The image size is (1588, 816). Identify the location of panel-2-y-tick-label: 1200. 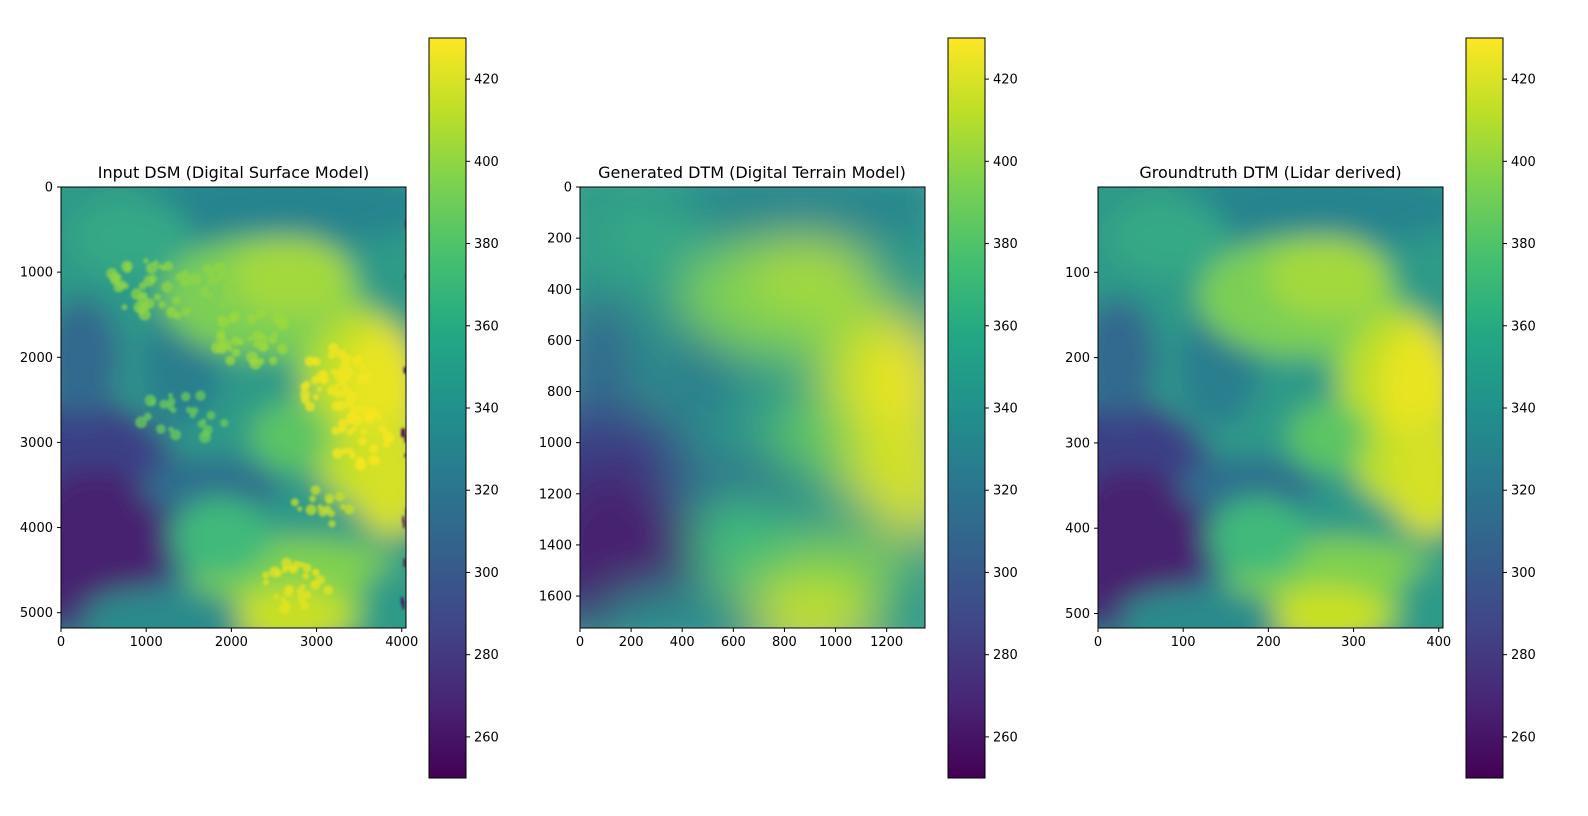
(555, 494).